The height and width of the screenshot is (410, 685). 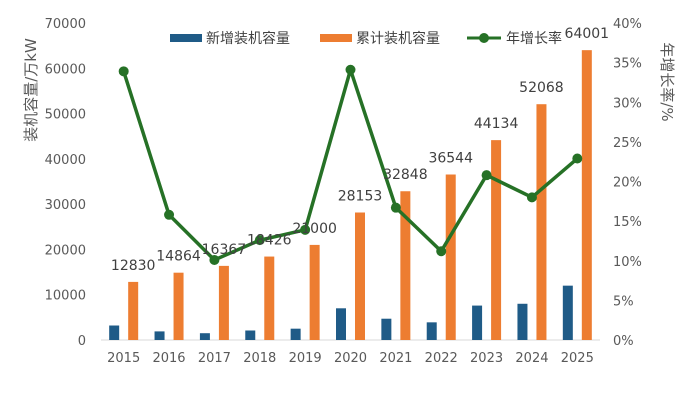 What do you see at coordinates (65, 296) in the screenshot?
I see `y-tick-left: 10000` at bounding box center [65, 296].